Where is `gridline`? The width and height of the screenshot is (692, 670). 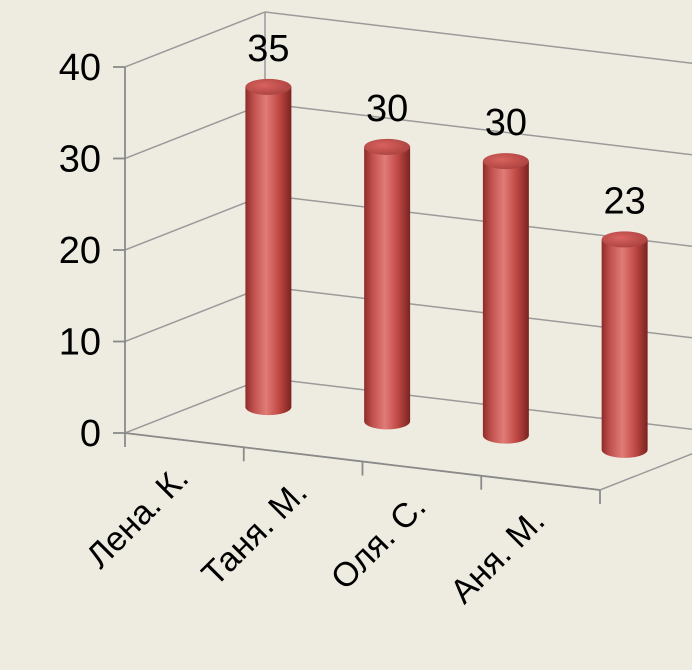 gridline is located at coordinates (408, 39).